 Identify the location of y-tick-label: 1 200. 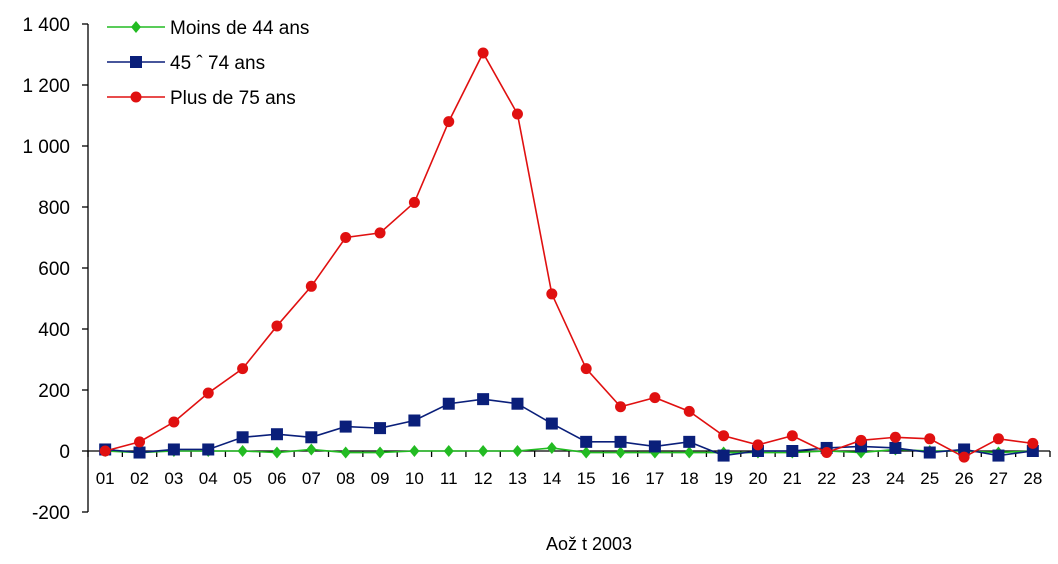
(46, 86).